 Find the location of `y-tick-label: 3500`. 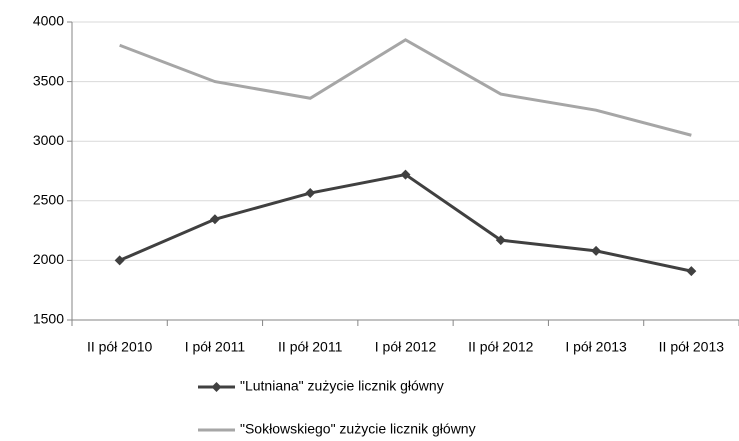

y-tick-label: 3500 is located at coordinates (48, 80).